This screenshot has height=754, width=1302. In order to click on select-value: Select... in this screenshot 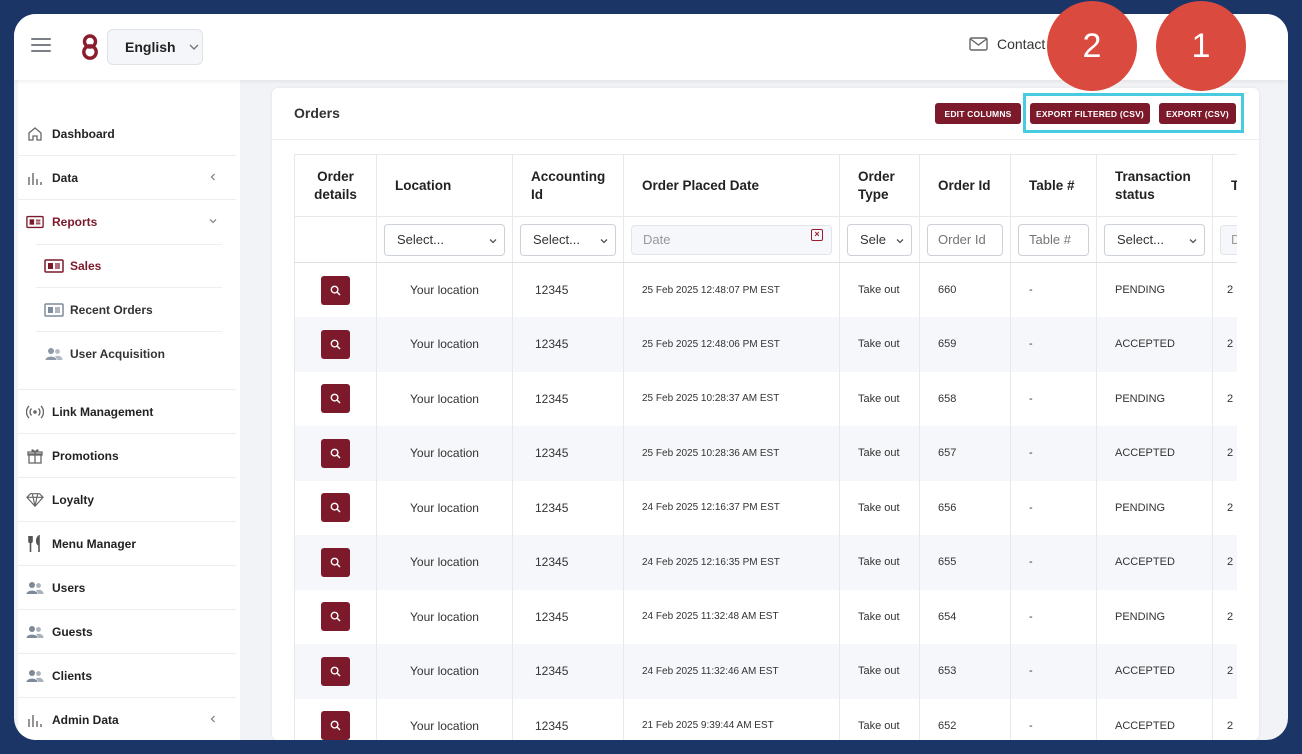, I will do `click(420, 239)`.